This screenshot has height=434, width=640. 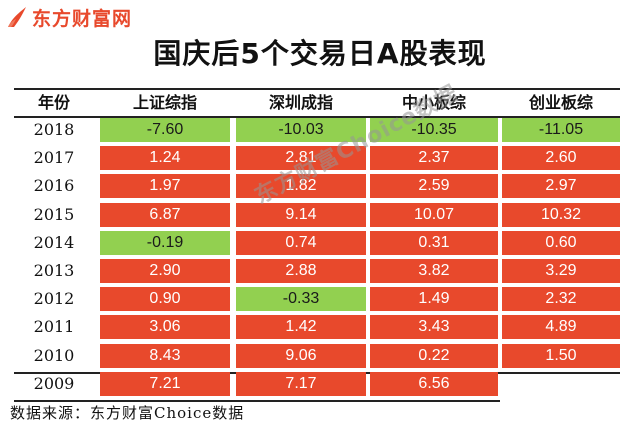 I want to click on row-year: 2010, so click(x=54, y=355).